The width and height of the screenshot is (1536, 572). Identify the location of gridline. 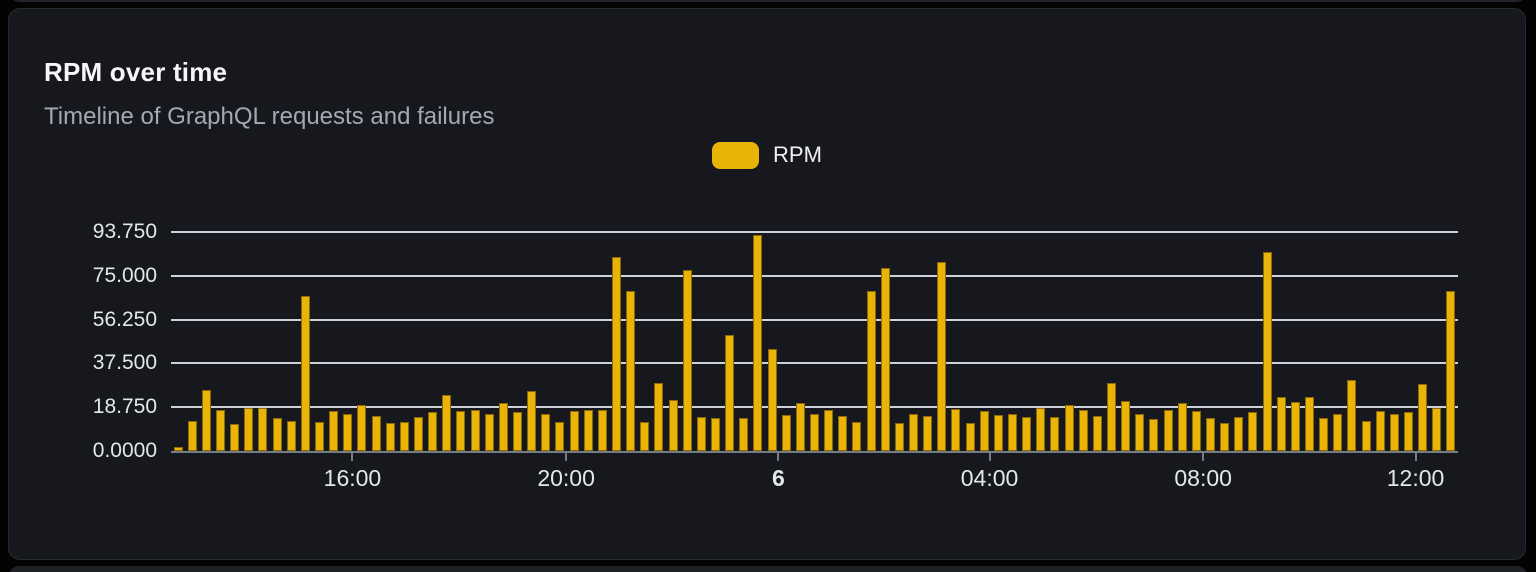
(814, 232).